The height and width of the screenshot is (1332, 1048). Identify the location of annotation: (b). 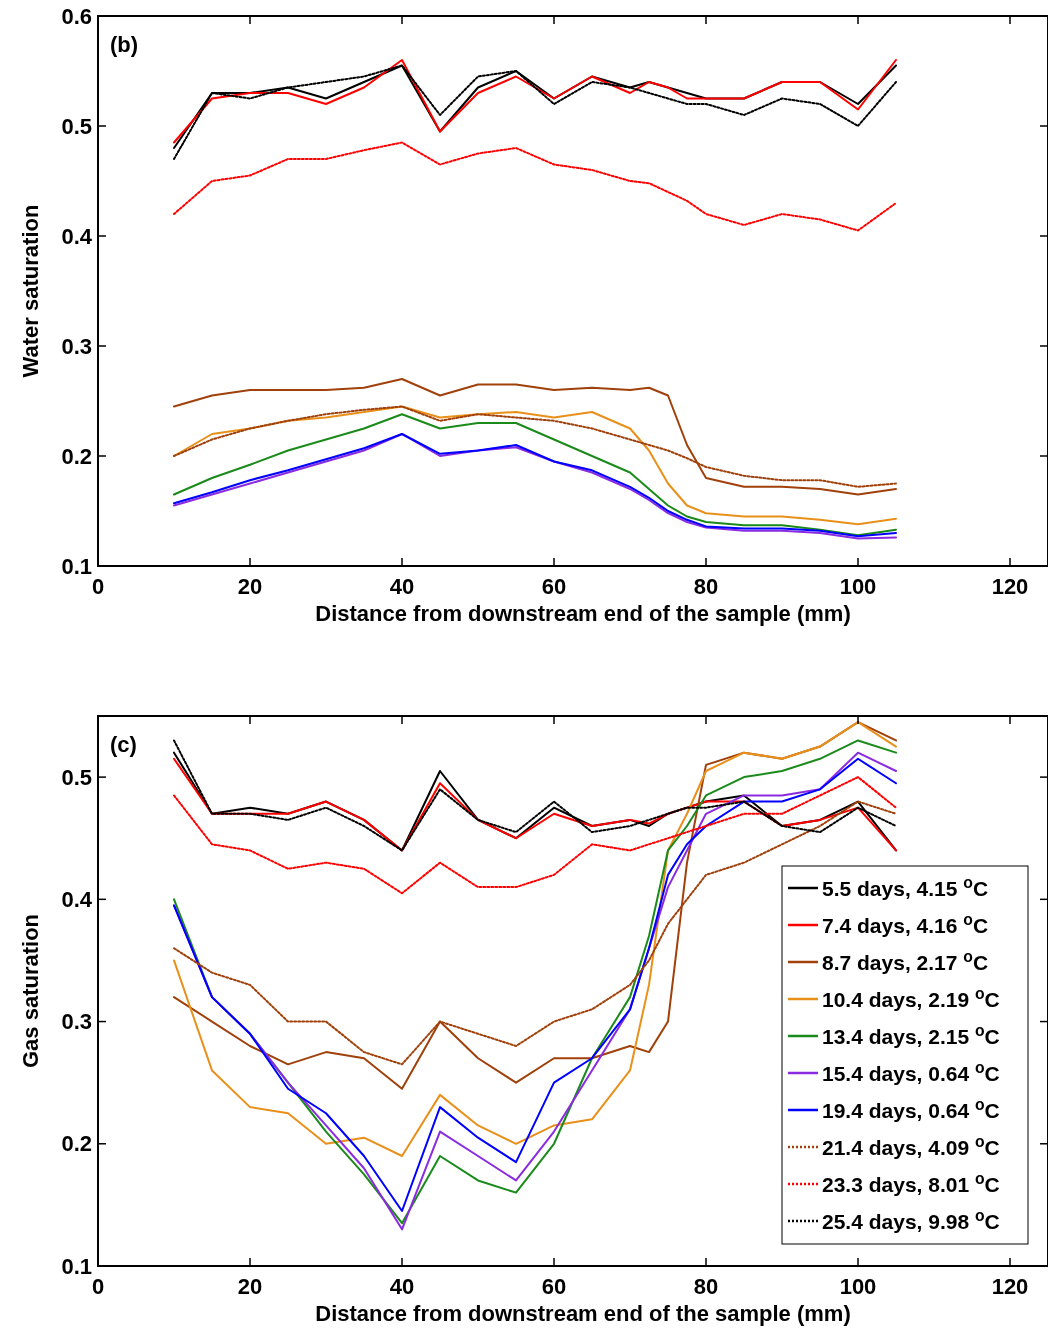
(124, 44).